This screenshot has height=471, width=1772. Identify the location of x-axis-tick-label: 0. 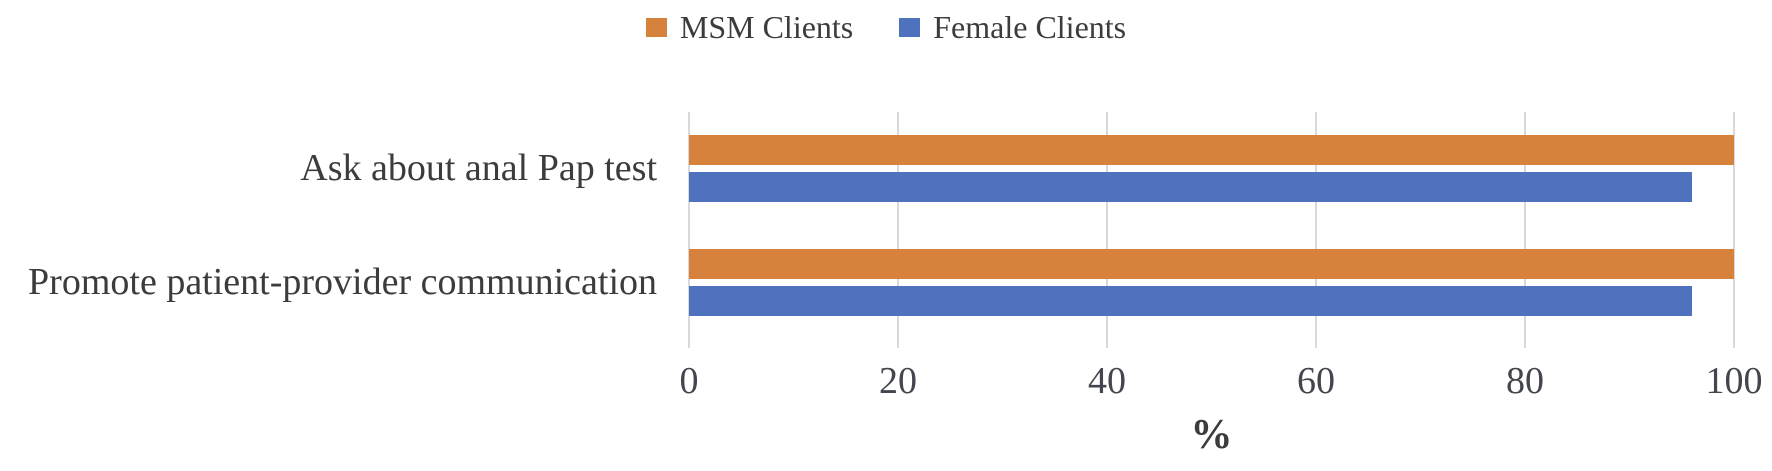
(689, 381).